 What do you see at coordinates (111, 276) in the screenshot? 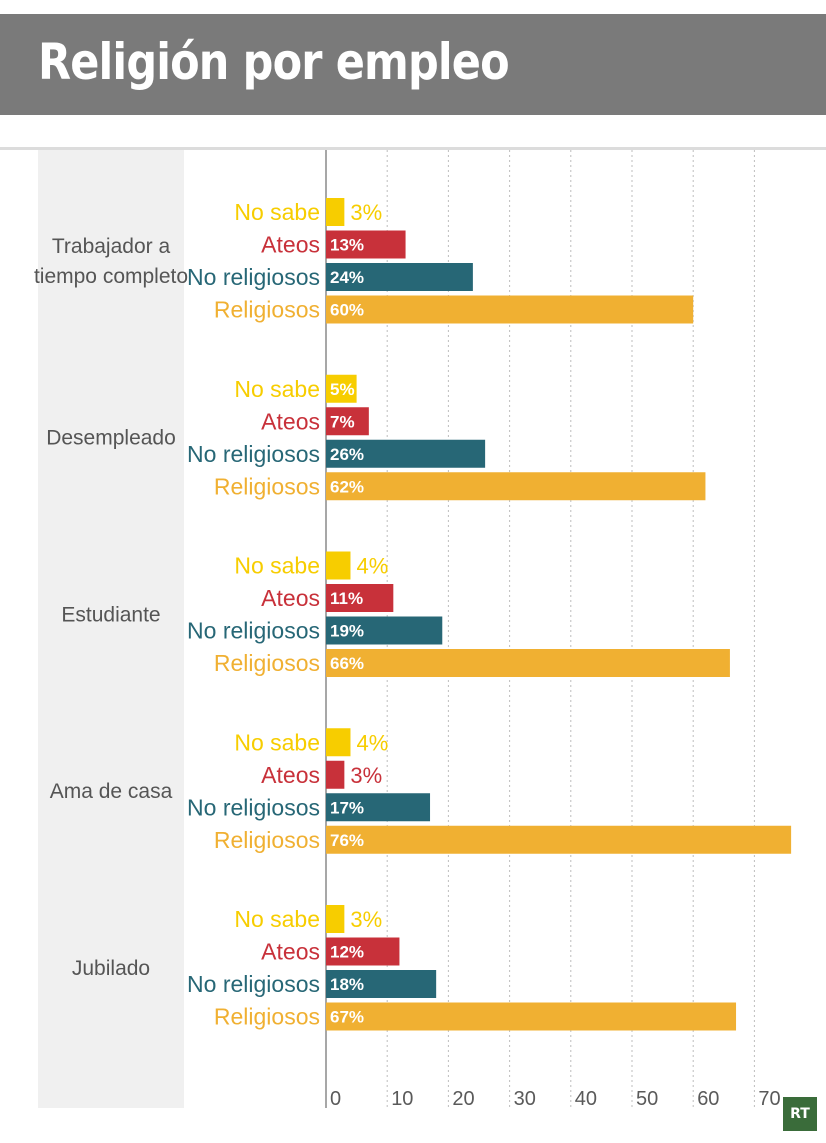
I see `category-label: tiempo completo` at bounding box center [111, 276].